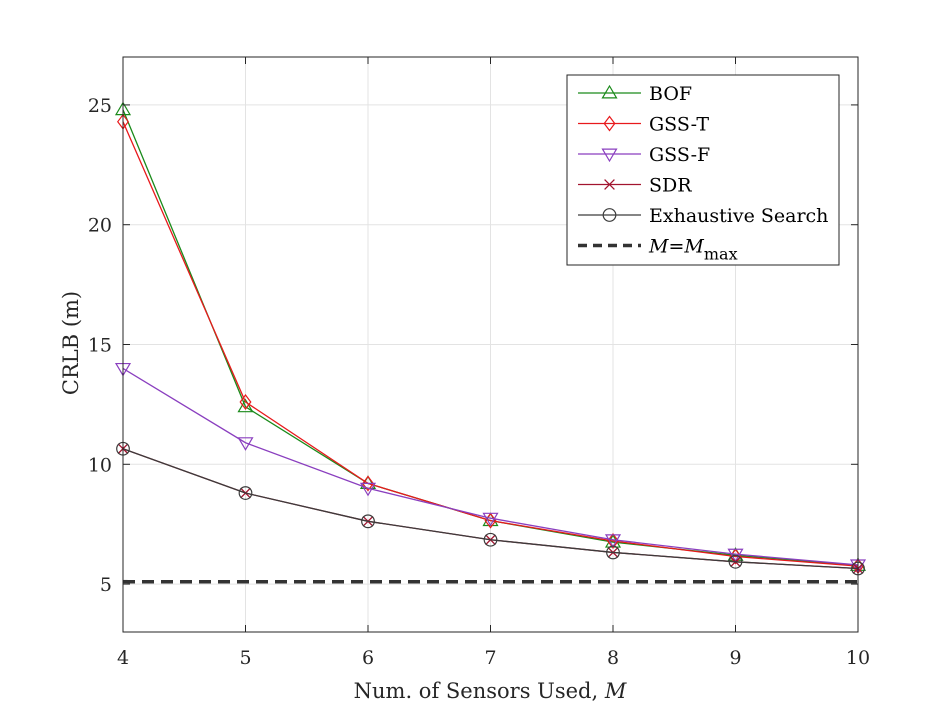 The image size is (947, 710). Describe the element at coordinates (609, 123) in the screenshot. I see `legend-marker-gss-t` at that location.